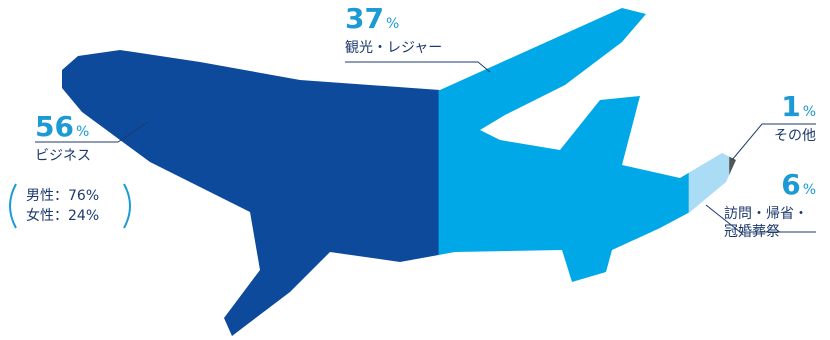 The height and width of the screenshot is (340, 830). Describe the element at coordinates (63, 216) in the screenshot. I see `breakdown-label: 女性：24%` at that location.